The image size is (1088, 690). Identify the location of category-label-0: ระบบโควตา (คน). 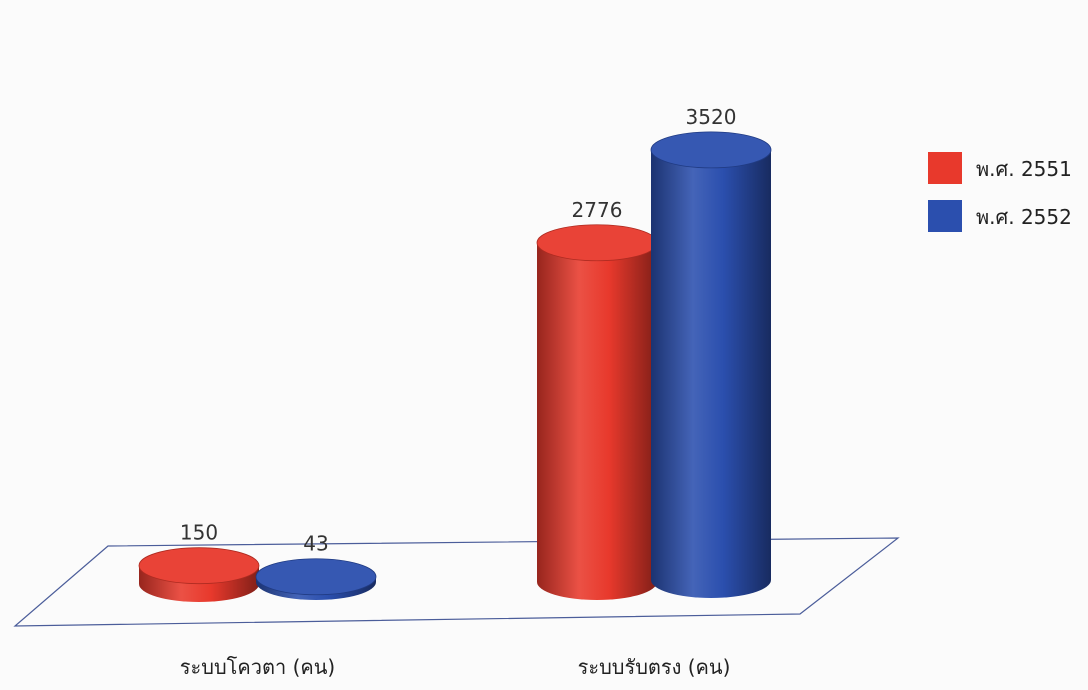
(257, 667).